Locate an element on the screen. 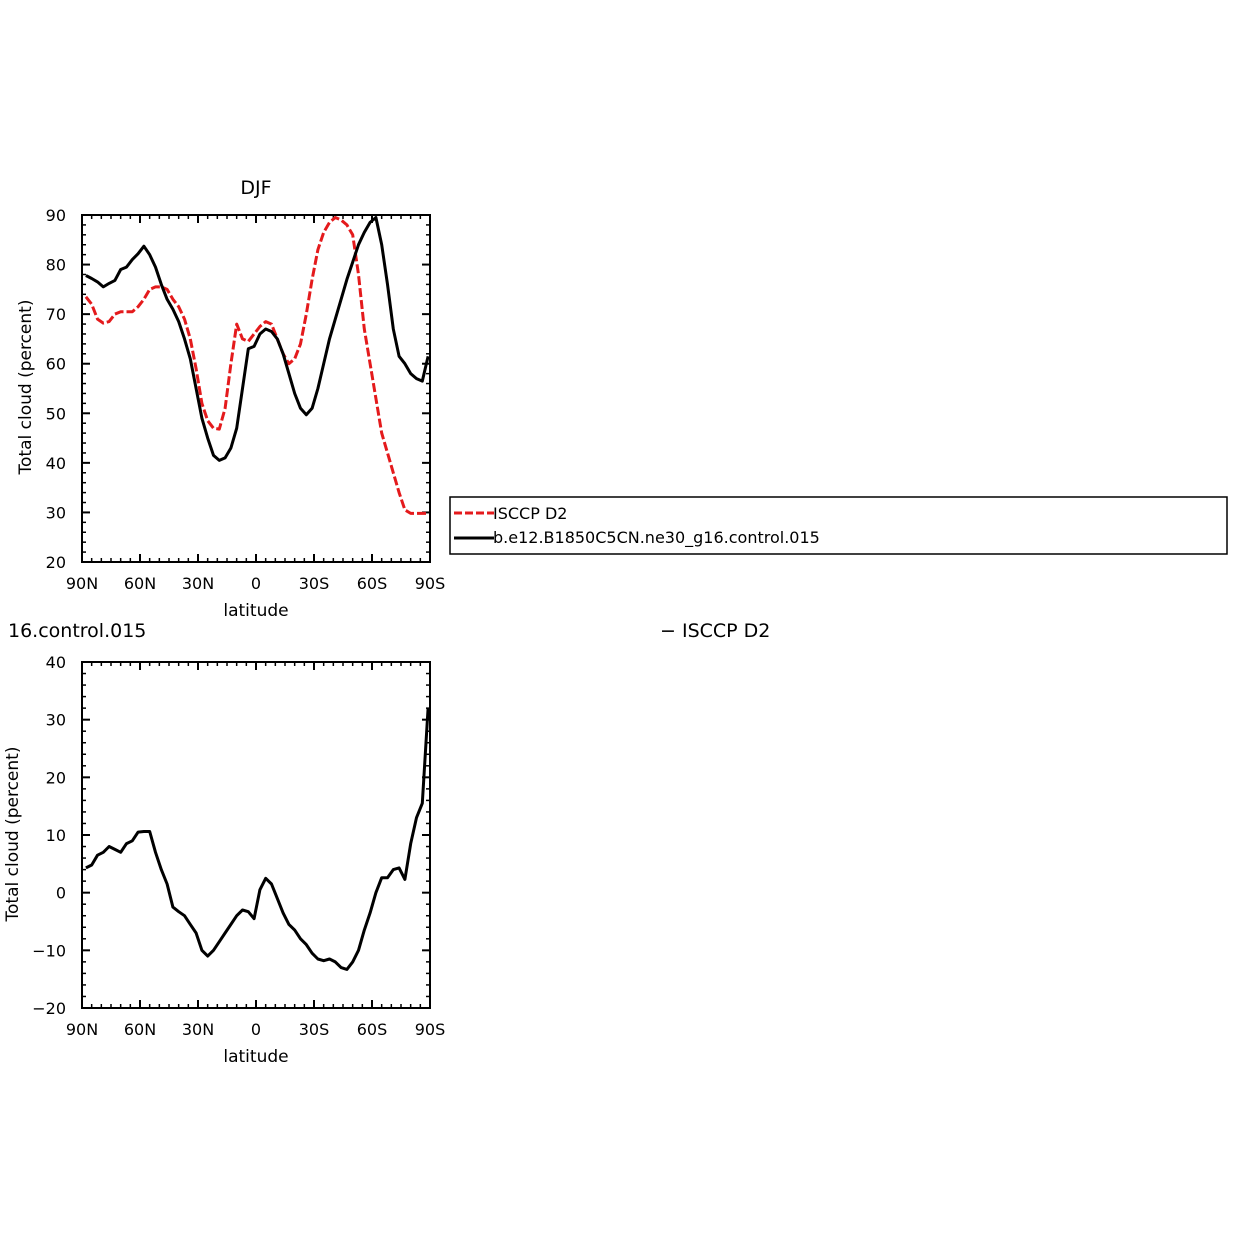  bottom-chart-xtick-label: 0 is located at coordinates (256, 1029).